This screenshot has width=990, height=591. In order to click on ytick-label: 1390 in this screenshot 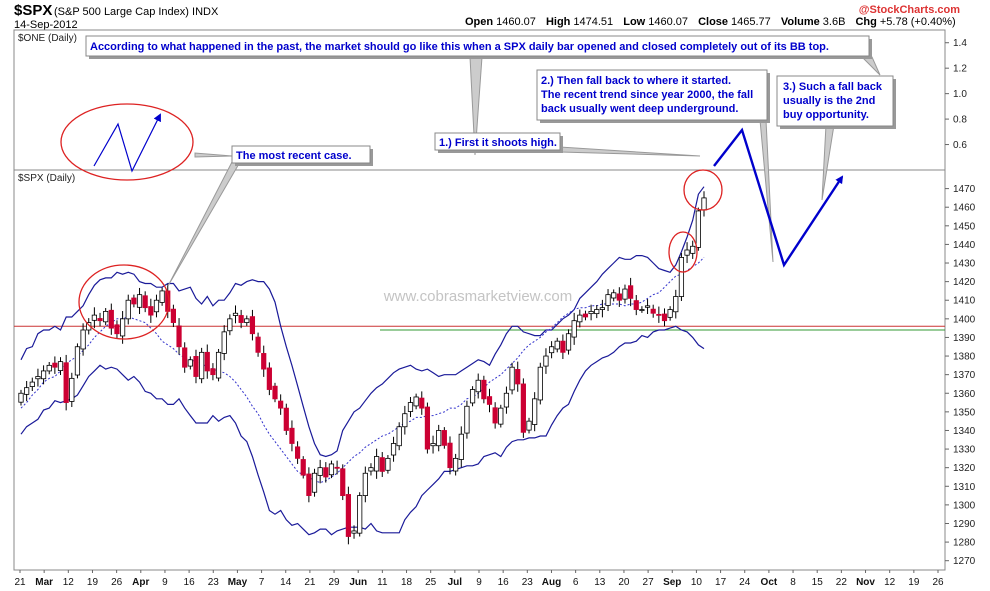, I will do `click(964, 338)`.